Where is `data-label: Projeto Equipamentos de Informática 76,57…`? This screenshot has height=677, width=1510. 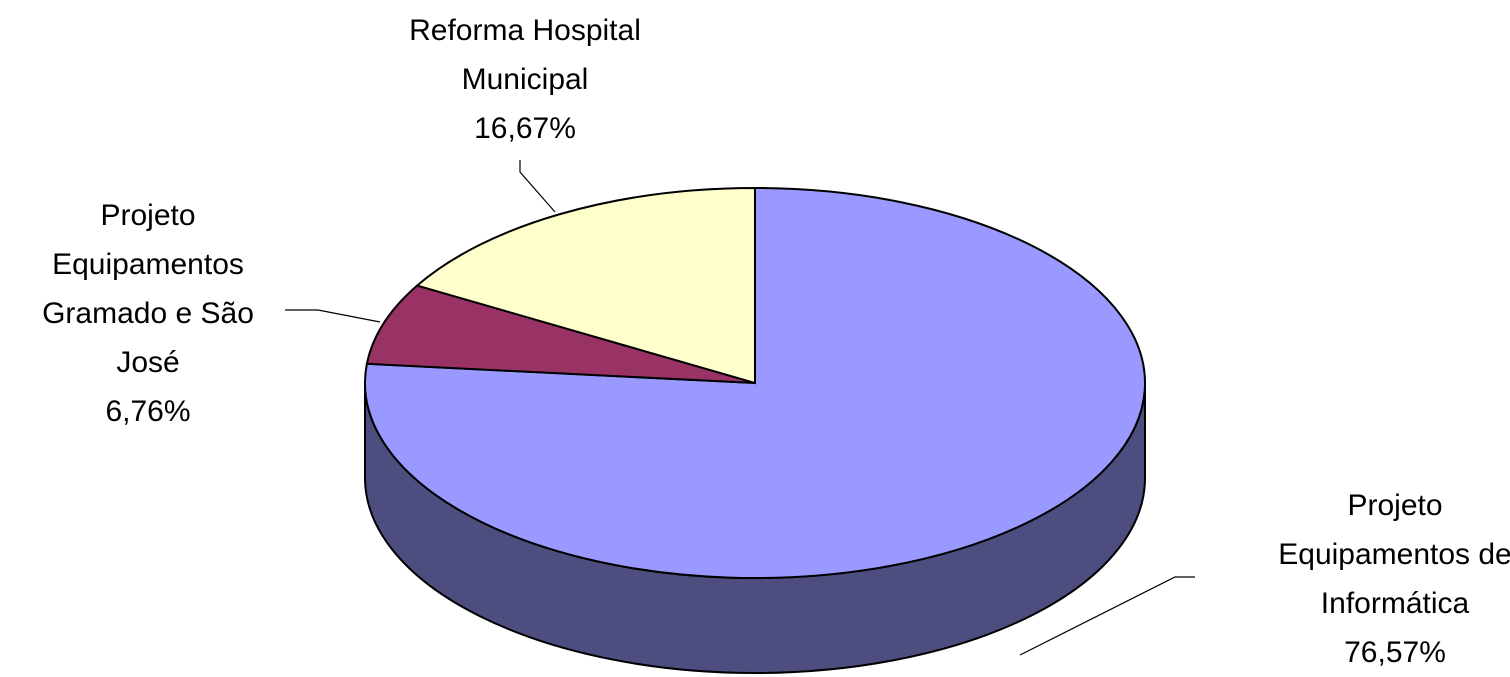
data-label: Projeto Equipamentos de Informática 76,57… is located at coordinates (1391, 579).